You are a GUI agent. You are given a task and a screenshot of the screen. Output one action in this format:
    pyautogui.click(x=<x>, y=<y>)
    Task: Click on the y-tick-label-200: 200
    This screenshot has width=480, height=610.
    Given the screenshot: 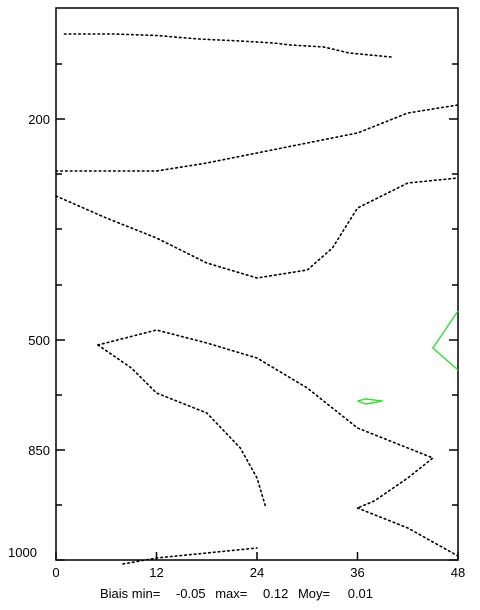 What is the action you would take?
    pyautogui.click(x=39, y=119)
    